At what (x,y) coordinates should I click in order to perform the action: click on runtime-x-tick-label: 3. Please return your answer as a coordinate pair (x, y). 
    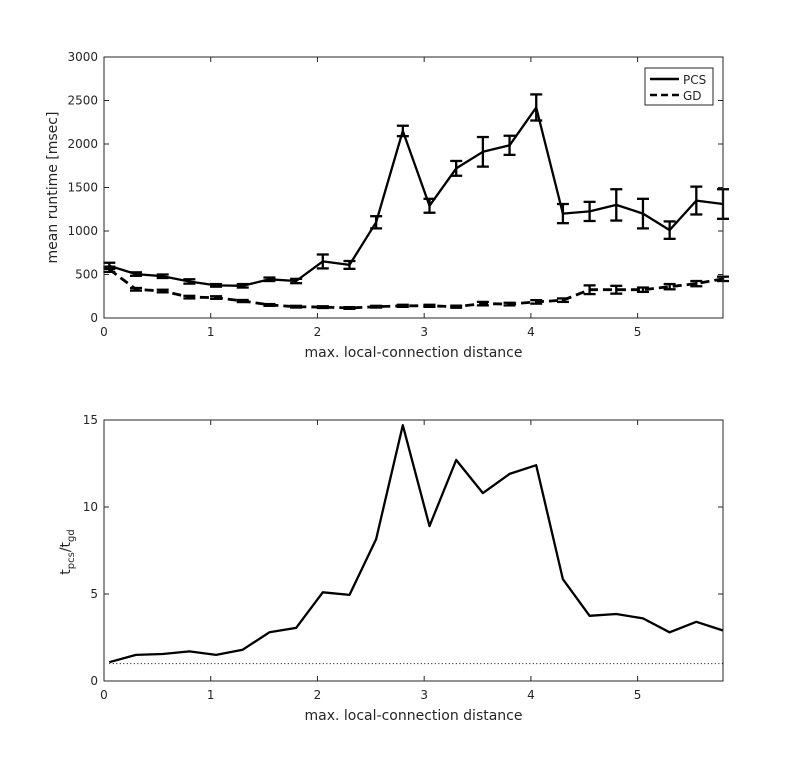
    Looking at the image, I should click on (424, 332).